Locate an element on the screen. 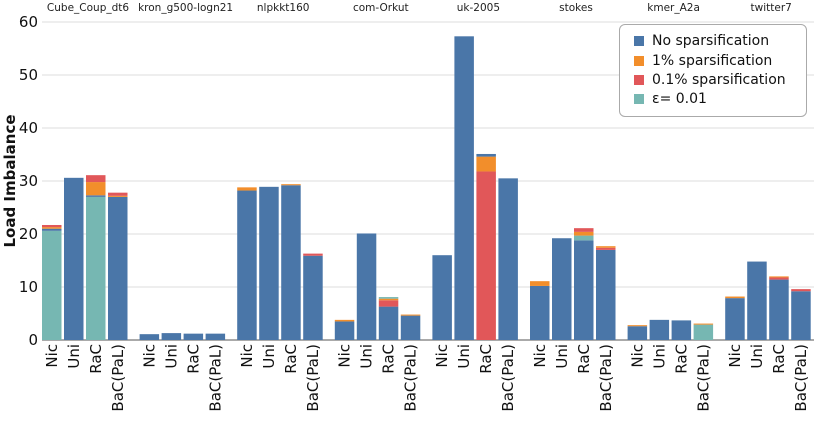  legend-item-0-1pct-sparsification: 0.1% sparsification is located at coordinates (710, 80).